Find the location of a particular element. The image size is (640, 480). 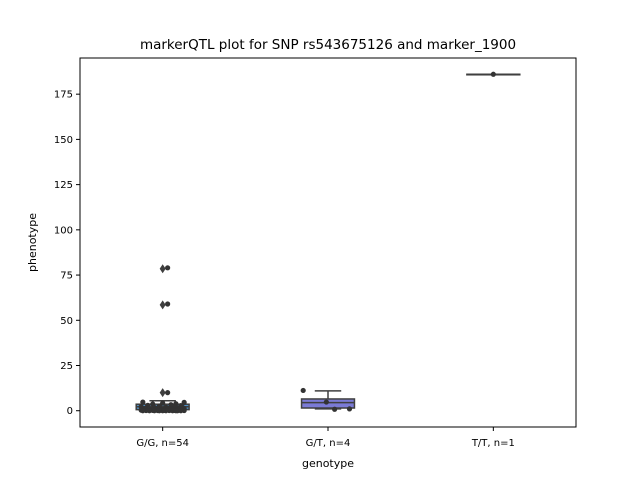

y-tick-label: 125 is located at coordinates (63, 185).